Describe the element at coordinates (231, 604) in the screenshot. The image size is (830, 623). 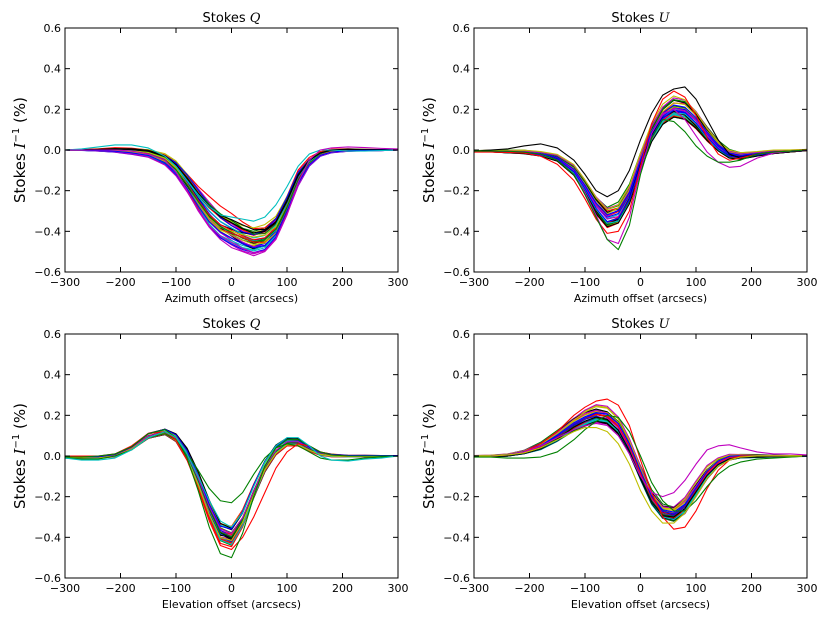
I see `x-axis-label: Elevation offset (arcsecs)` at that location.